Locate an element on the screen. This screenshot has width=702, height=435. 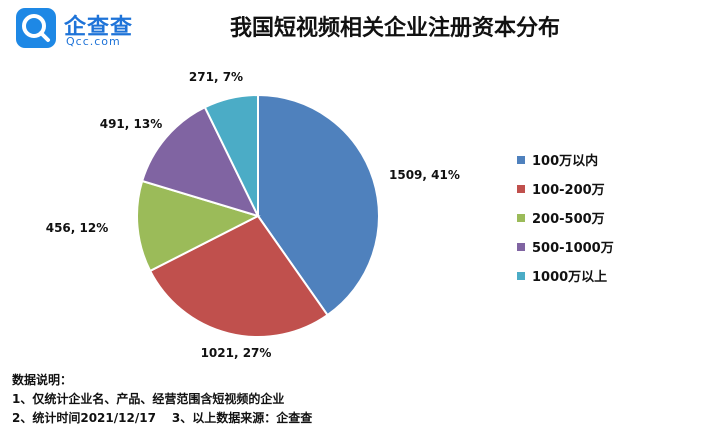
slice-data-label: 456, 12% is located at coordinates (77, 228).